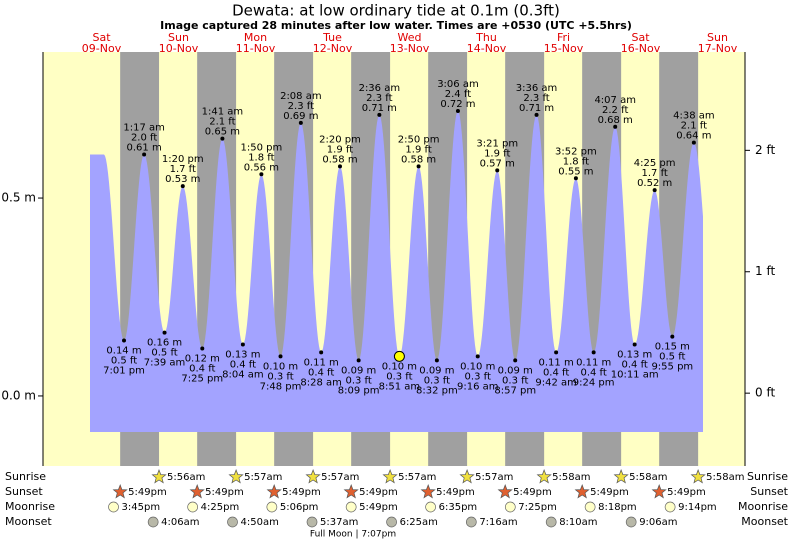 This screenshot has height=539, width=793. I want to click on moonset-time: 6:25am, so click(419, 522).